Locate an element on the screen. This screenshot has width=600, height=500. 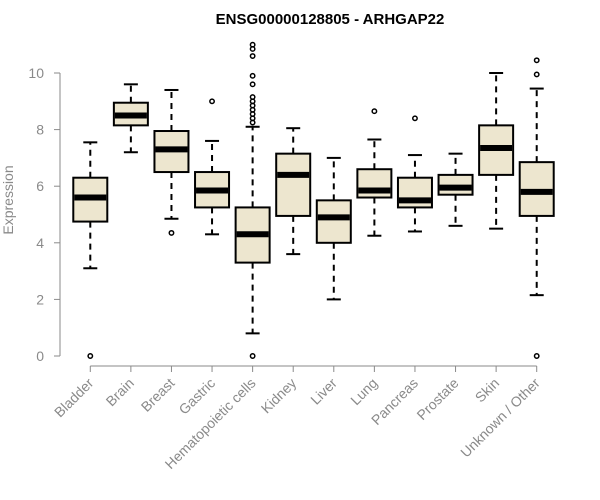
y-axis: 0 2 4 6 8 10 is located at coordinates (44, 214).